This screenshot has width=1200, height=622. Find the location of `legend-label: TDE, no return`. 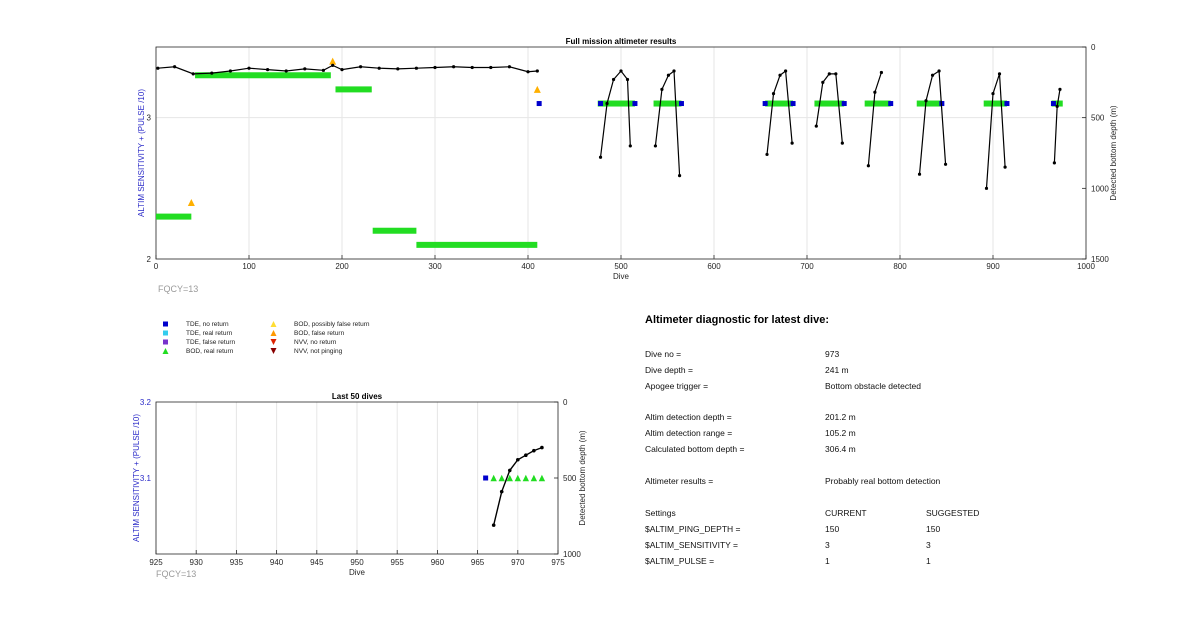

legend-label: TDE, no return is located at coordinates (207, 324).